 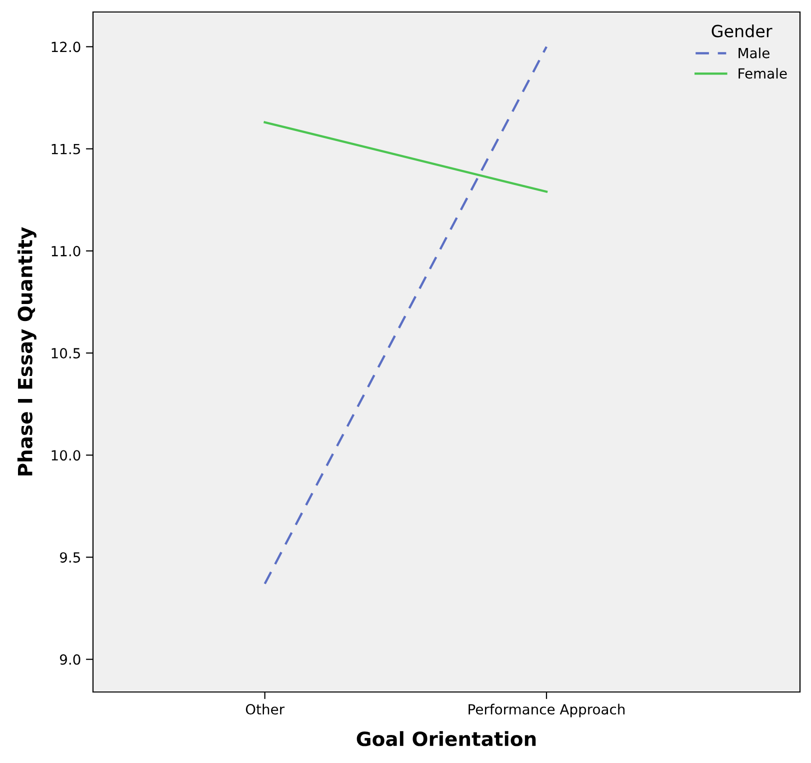 I want to click on y-tick-label: 10.0, so click(x=66, y=455).